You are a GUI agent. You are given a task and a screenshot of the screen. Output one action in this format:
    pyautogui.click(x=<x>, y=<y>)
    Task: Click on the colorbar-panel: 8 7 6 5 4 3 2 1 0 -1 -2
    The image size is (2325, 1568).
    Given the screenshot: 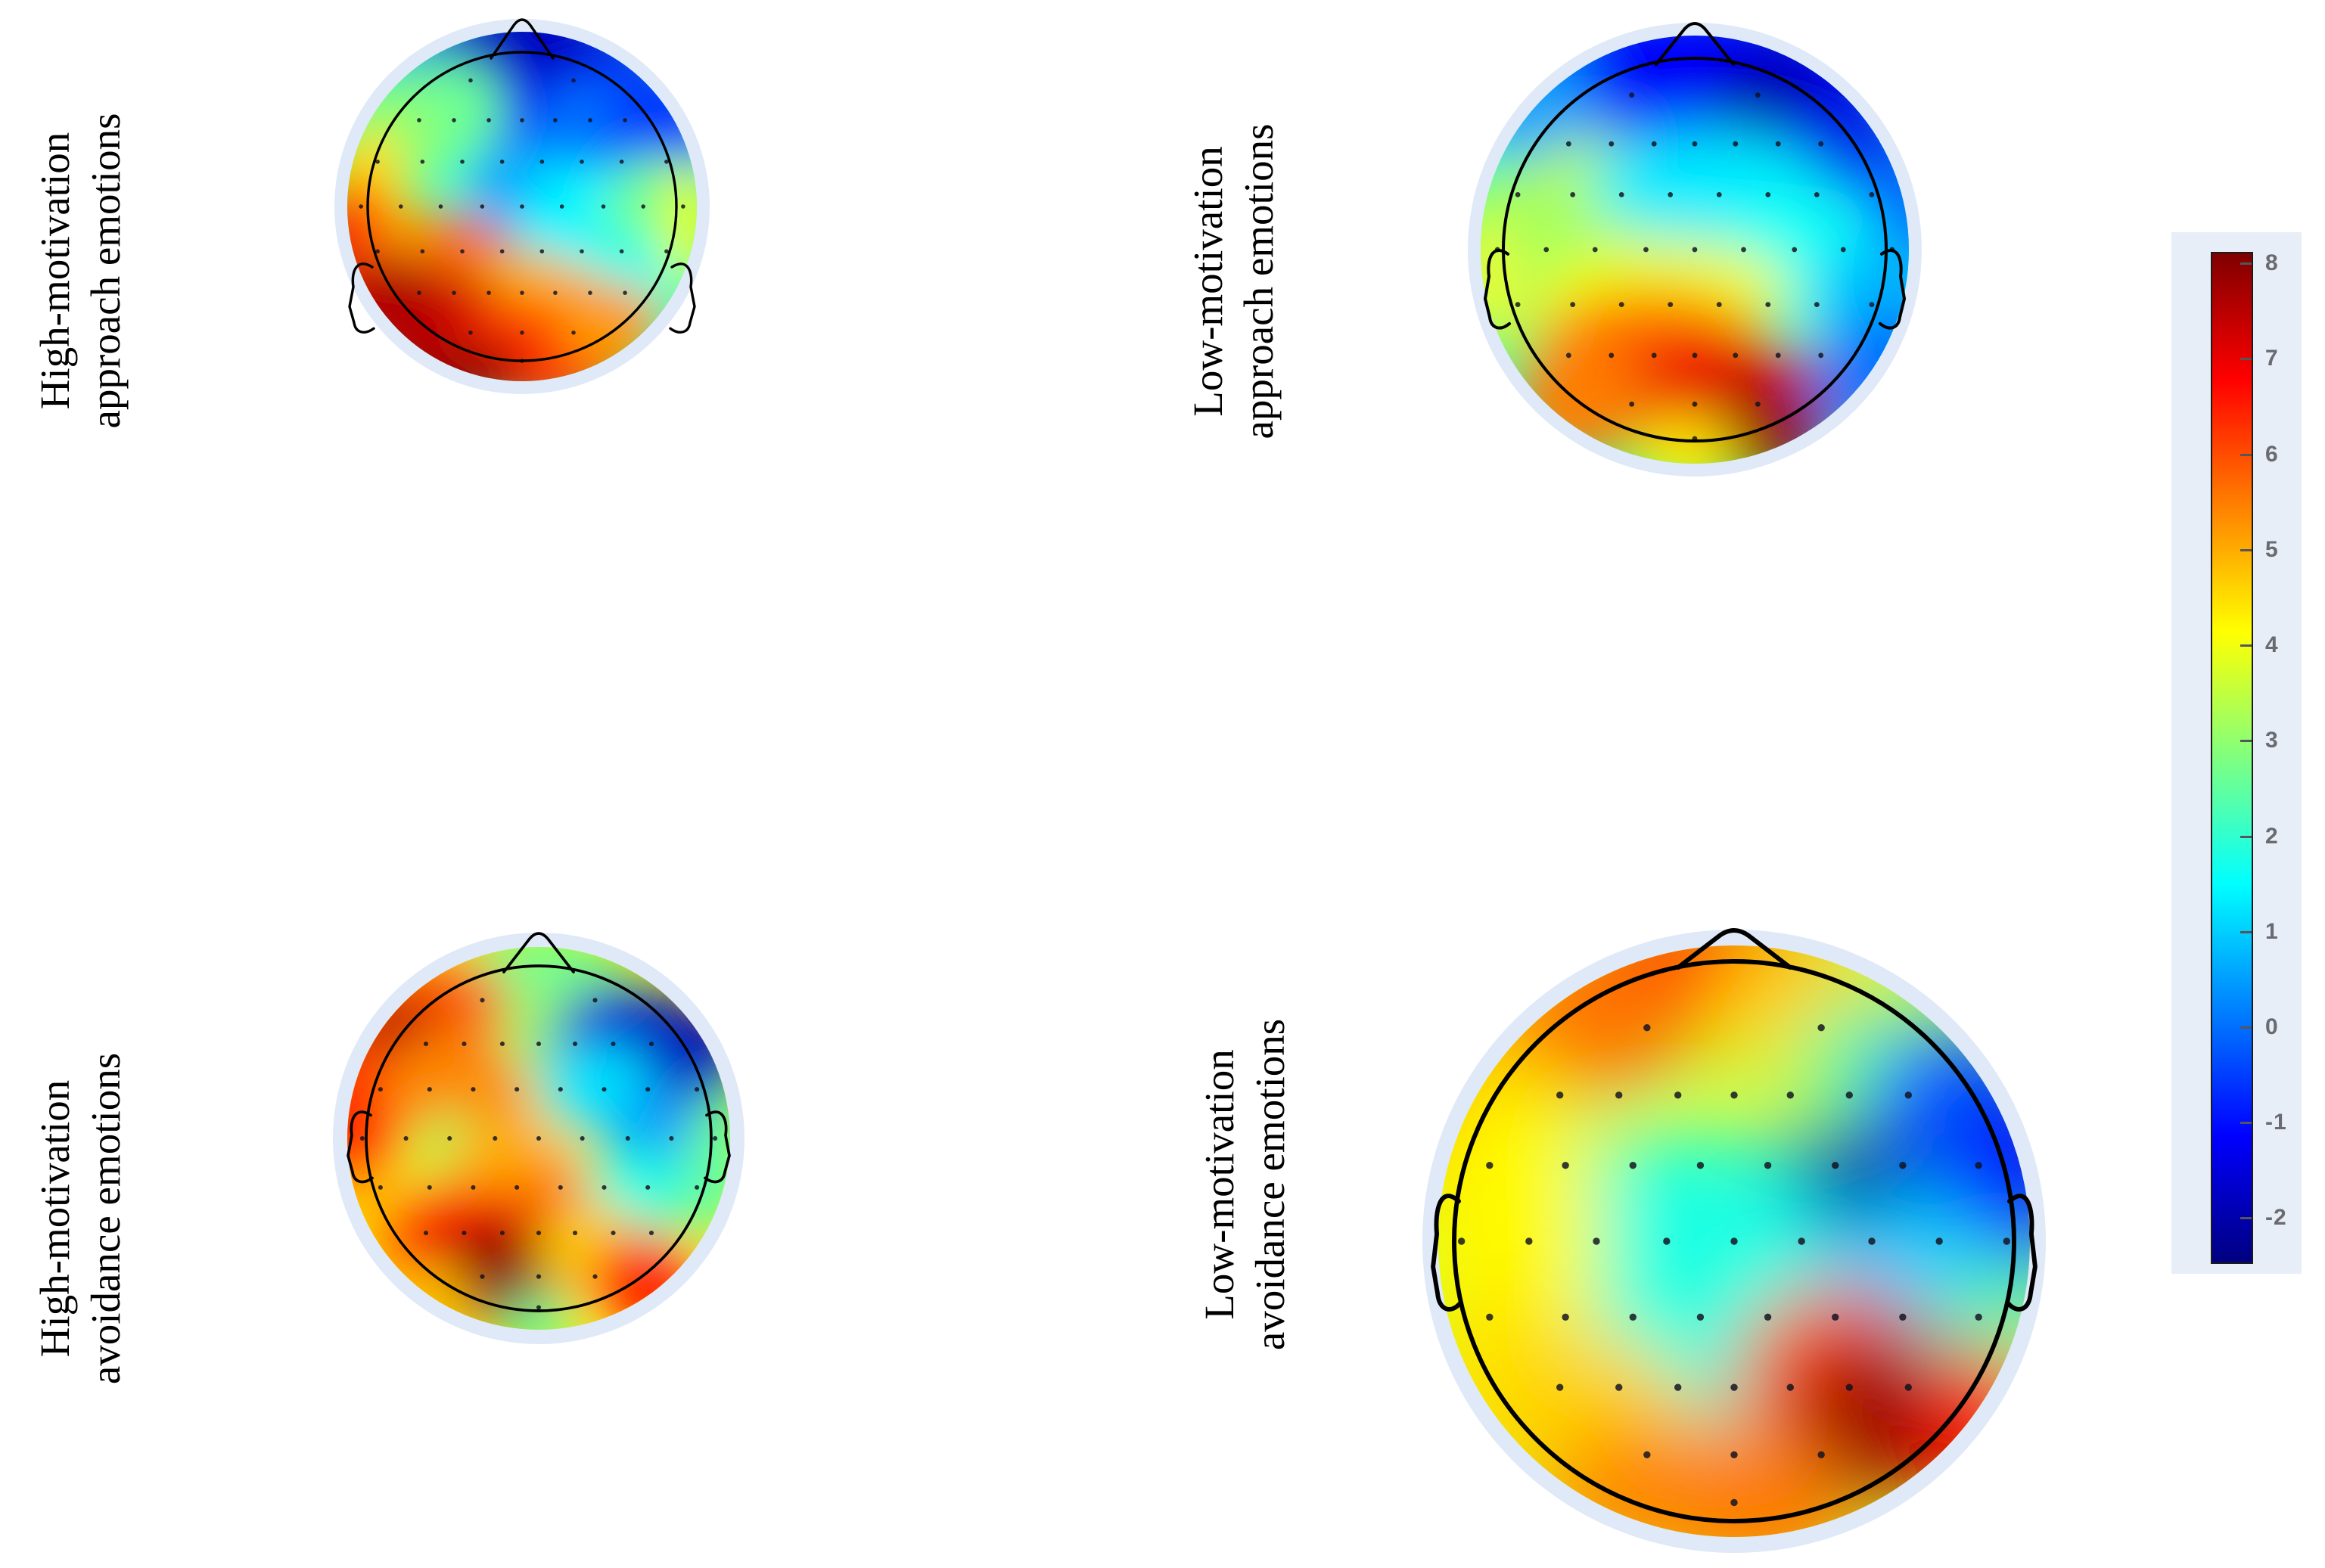 What is the action you would take?
    pyautogui.click(x=2236, y=753)
    